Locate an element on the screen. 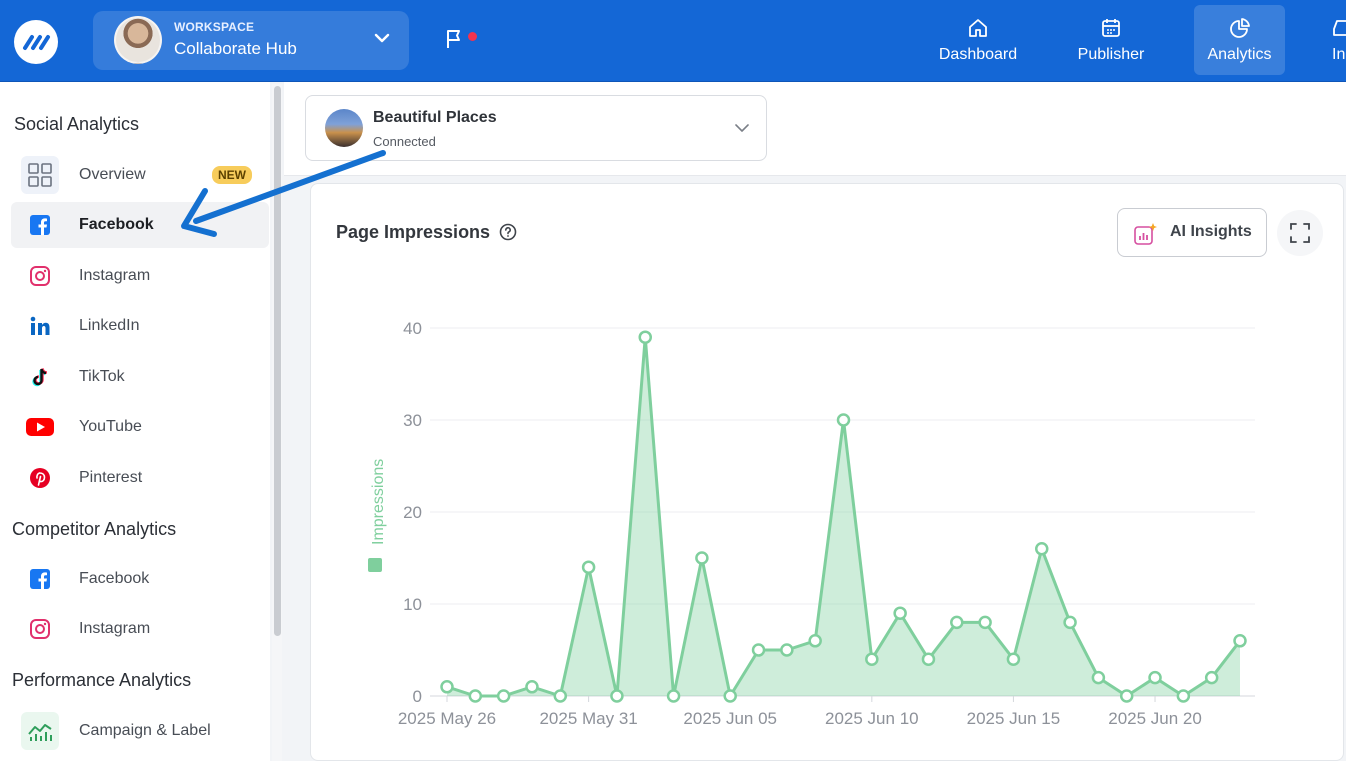 The width and height of the screenshot is (1346, 761). section-title-competitor: Competitor Analytics is located at coordinates (94, 529).